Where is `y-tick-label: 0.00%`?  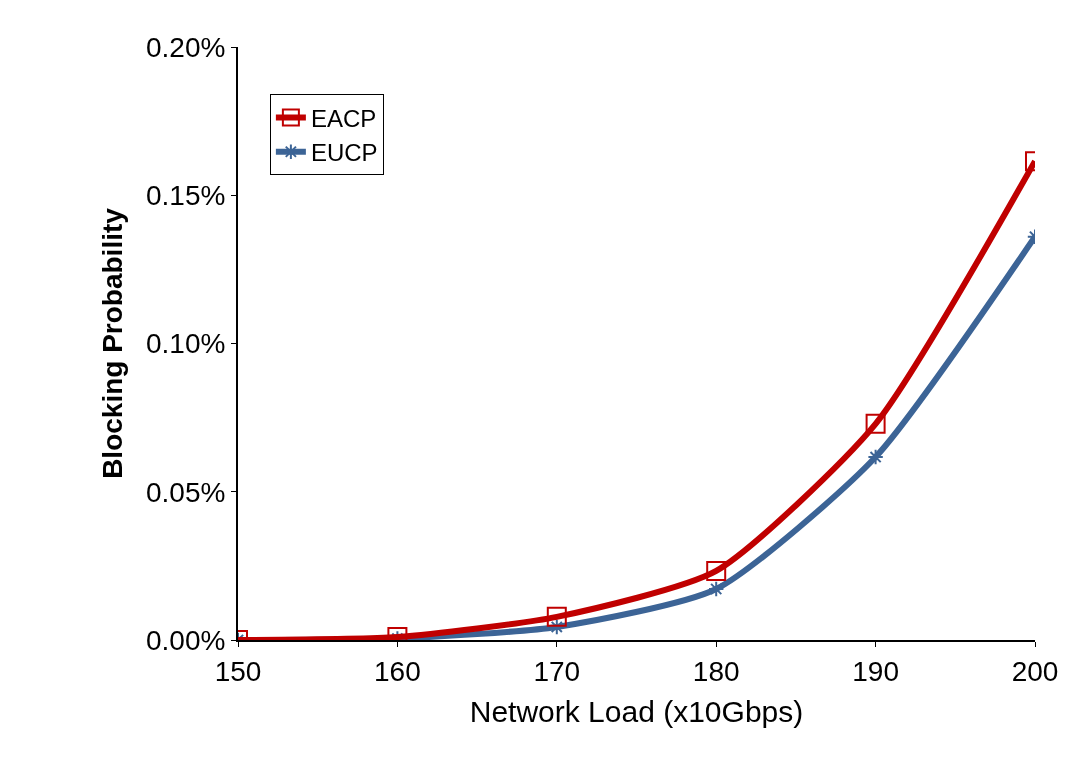
y-tick-label: 0.00% is located at coordinates (185, 640).